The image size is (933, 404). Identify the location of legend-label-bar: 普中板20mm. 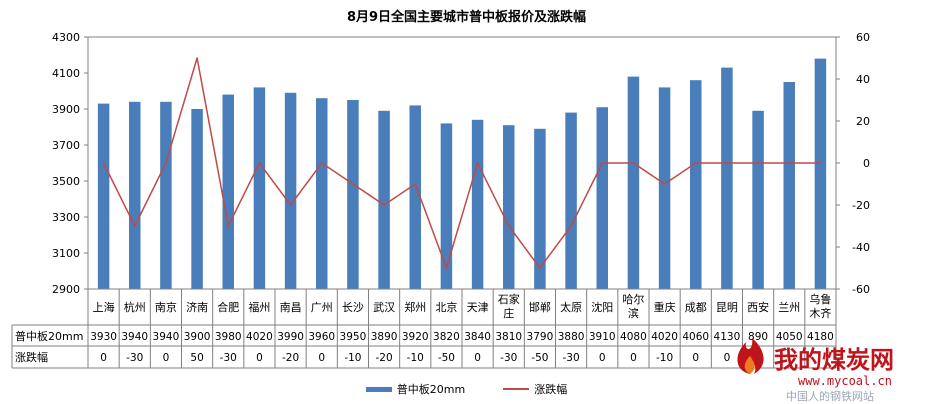
(431, 389).